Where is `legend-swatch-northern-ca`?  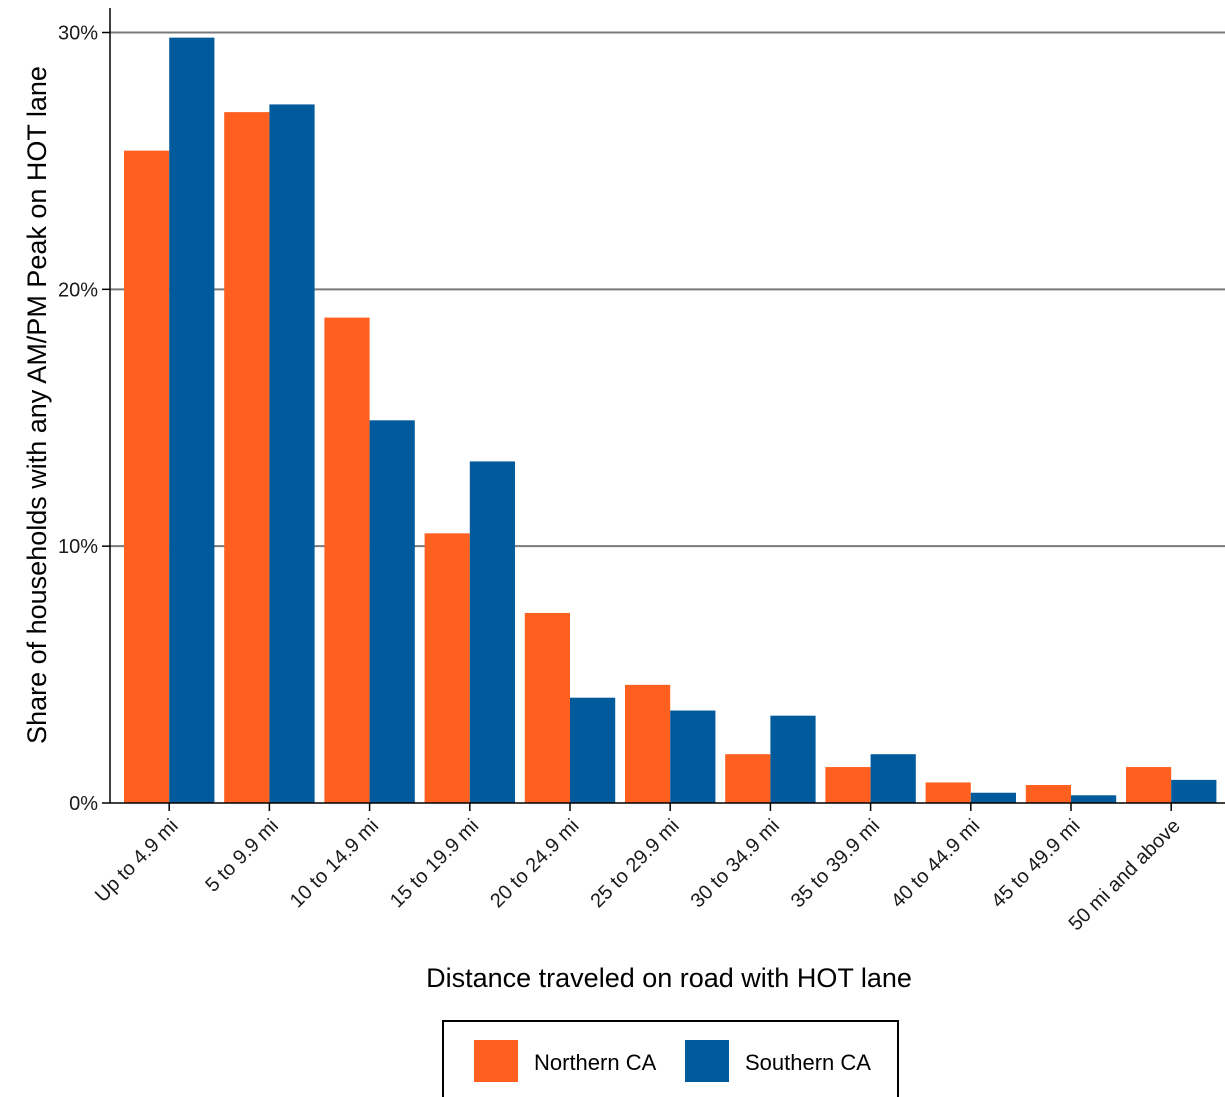
legend-swatch-northern-ca is located at coordinates (496, 1061).